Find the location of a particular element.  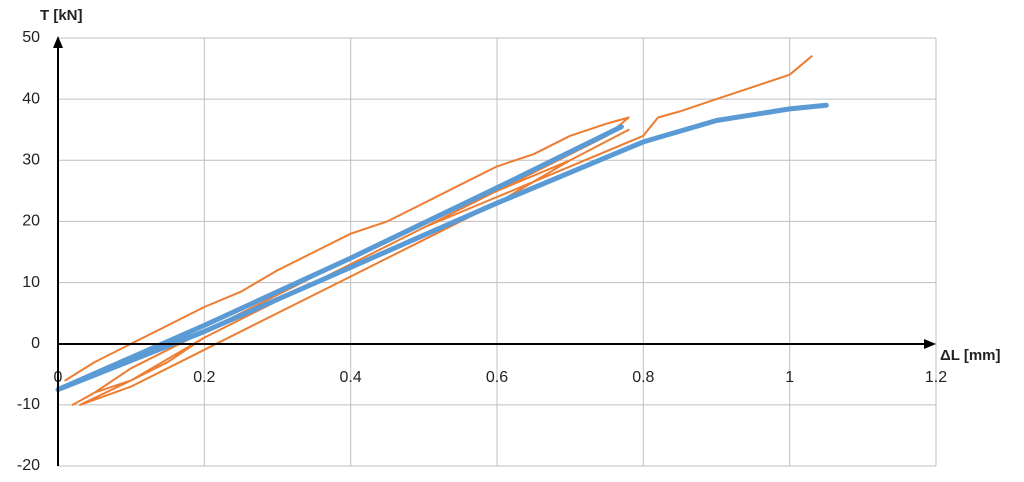

x-tick-label: 0.8 is located at coordinates (643, 377).